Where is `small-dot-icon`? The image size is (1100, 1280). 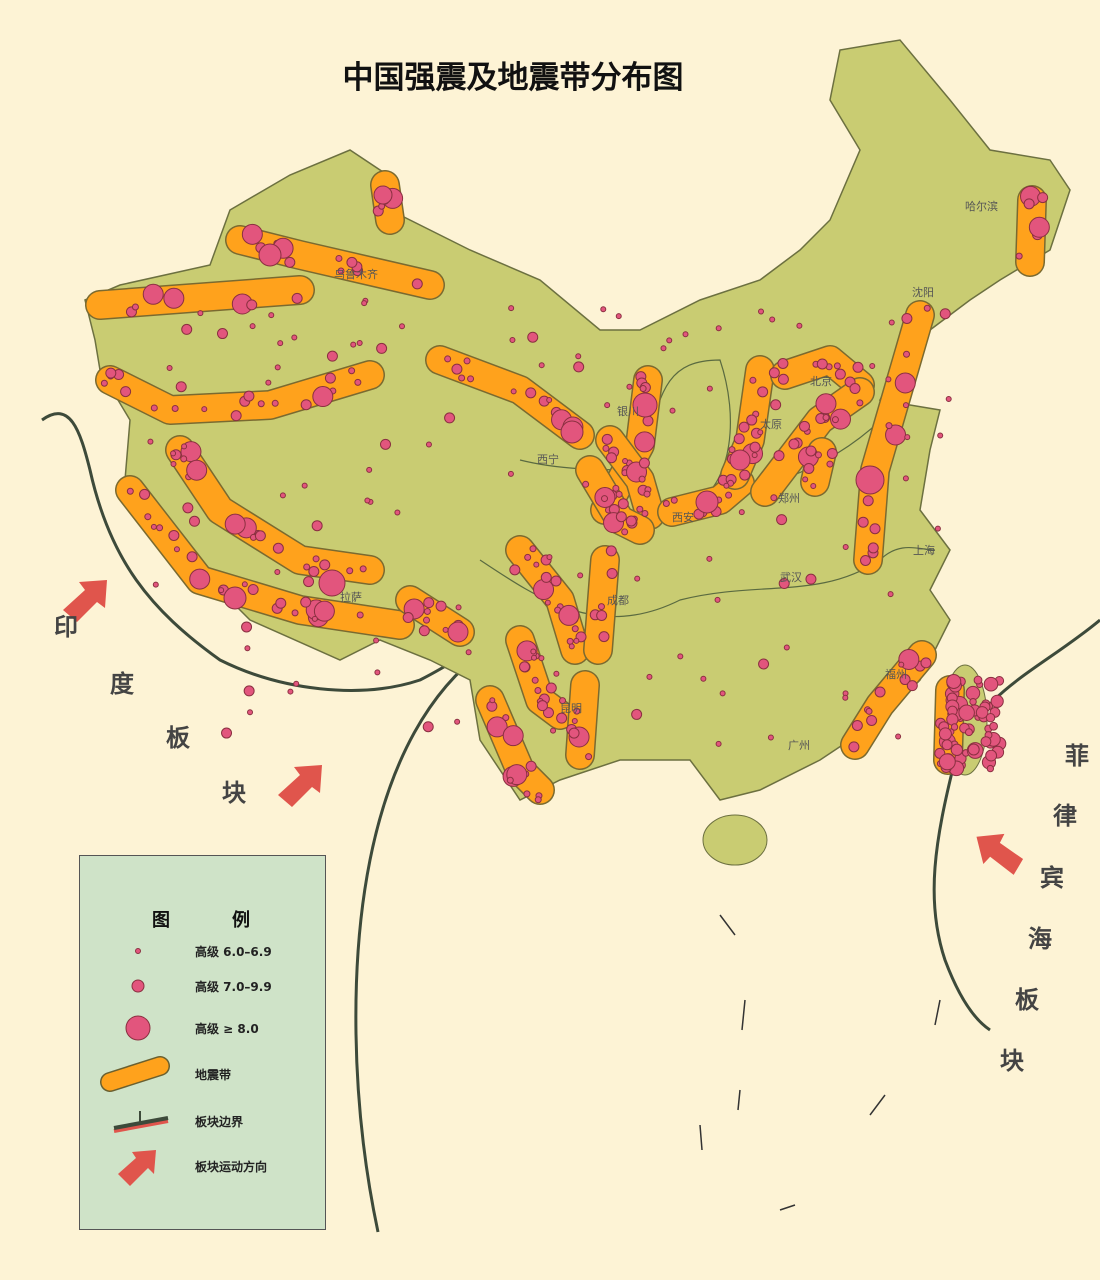 small-dot-icon is located at coordinates (138, 951).